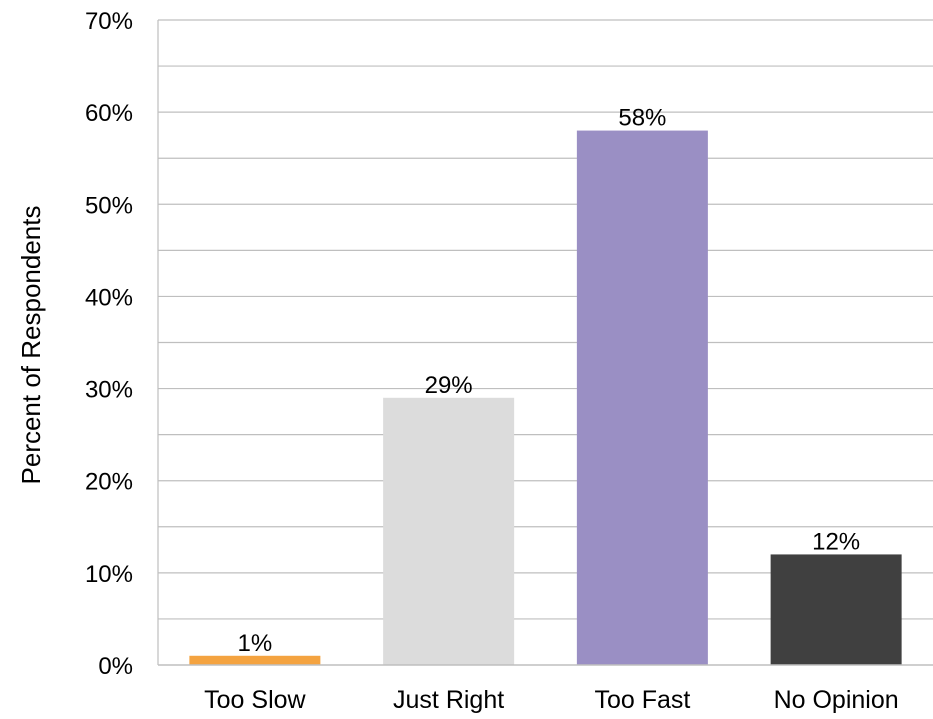  Describe the element at coordinates (109, 482) in the screenshot. I see `y-tick-label: 20%` at that location.